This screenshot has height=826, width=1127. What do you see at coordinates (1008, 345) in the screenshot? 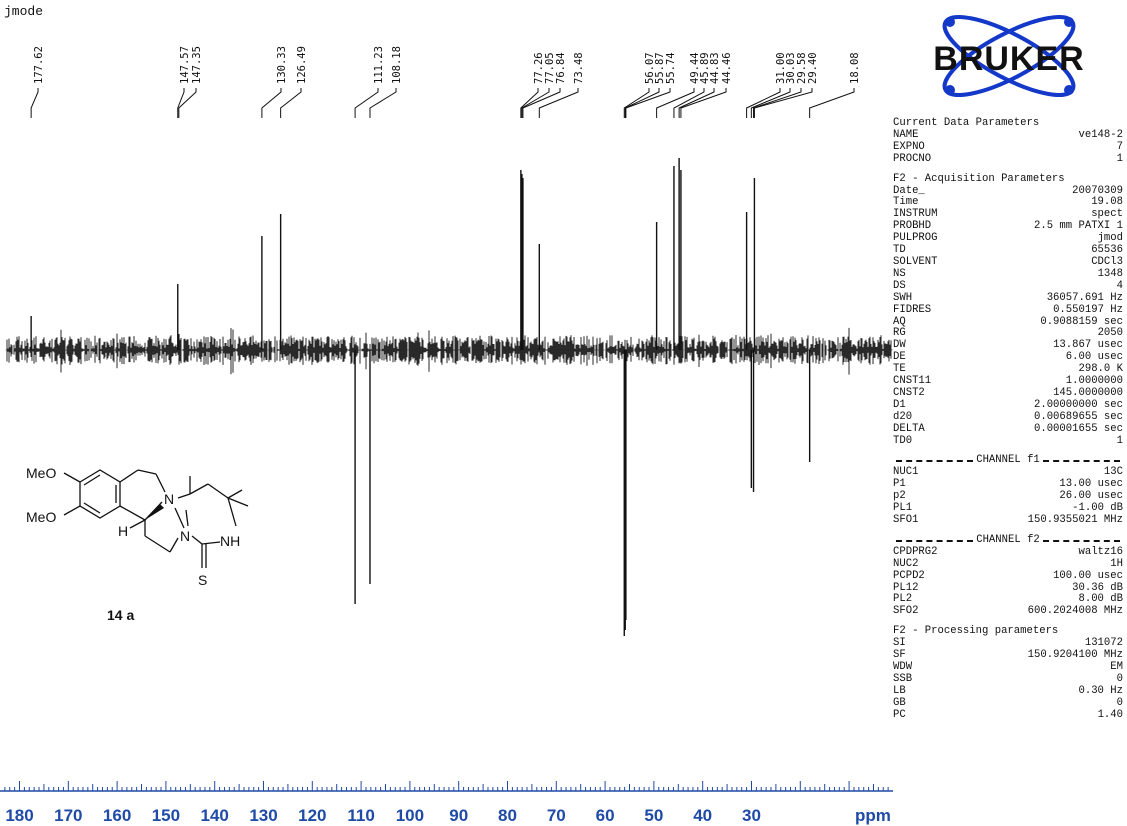
I see `acquisition-param-row: DW 13.867 usec` at bounding box center [1008, 345].